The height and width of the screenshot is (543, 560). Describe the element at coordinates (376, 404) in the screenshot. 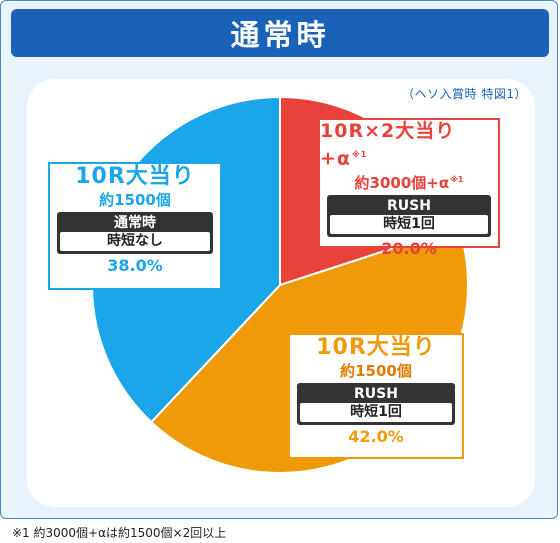

I see `slice-orange-mode: RUSH 時短1回` at that location.